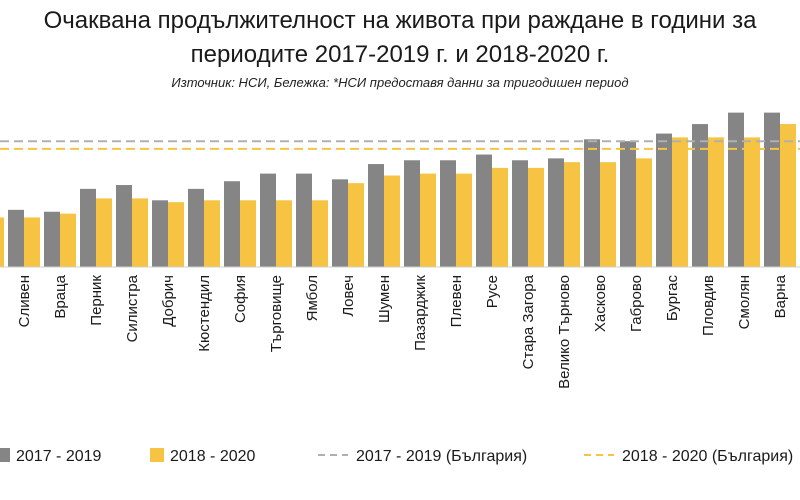 The height and width of the screenshot is (500, 800). I want to click on category-label: Ловеч, so click(348, 296).